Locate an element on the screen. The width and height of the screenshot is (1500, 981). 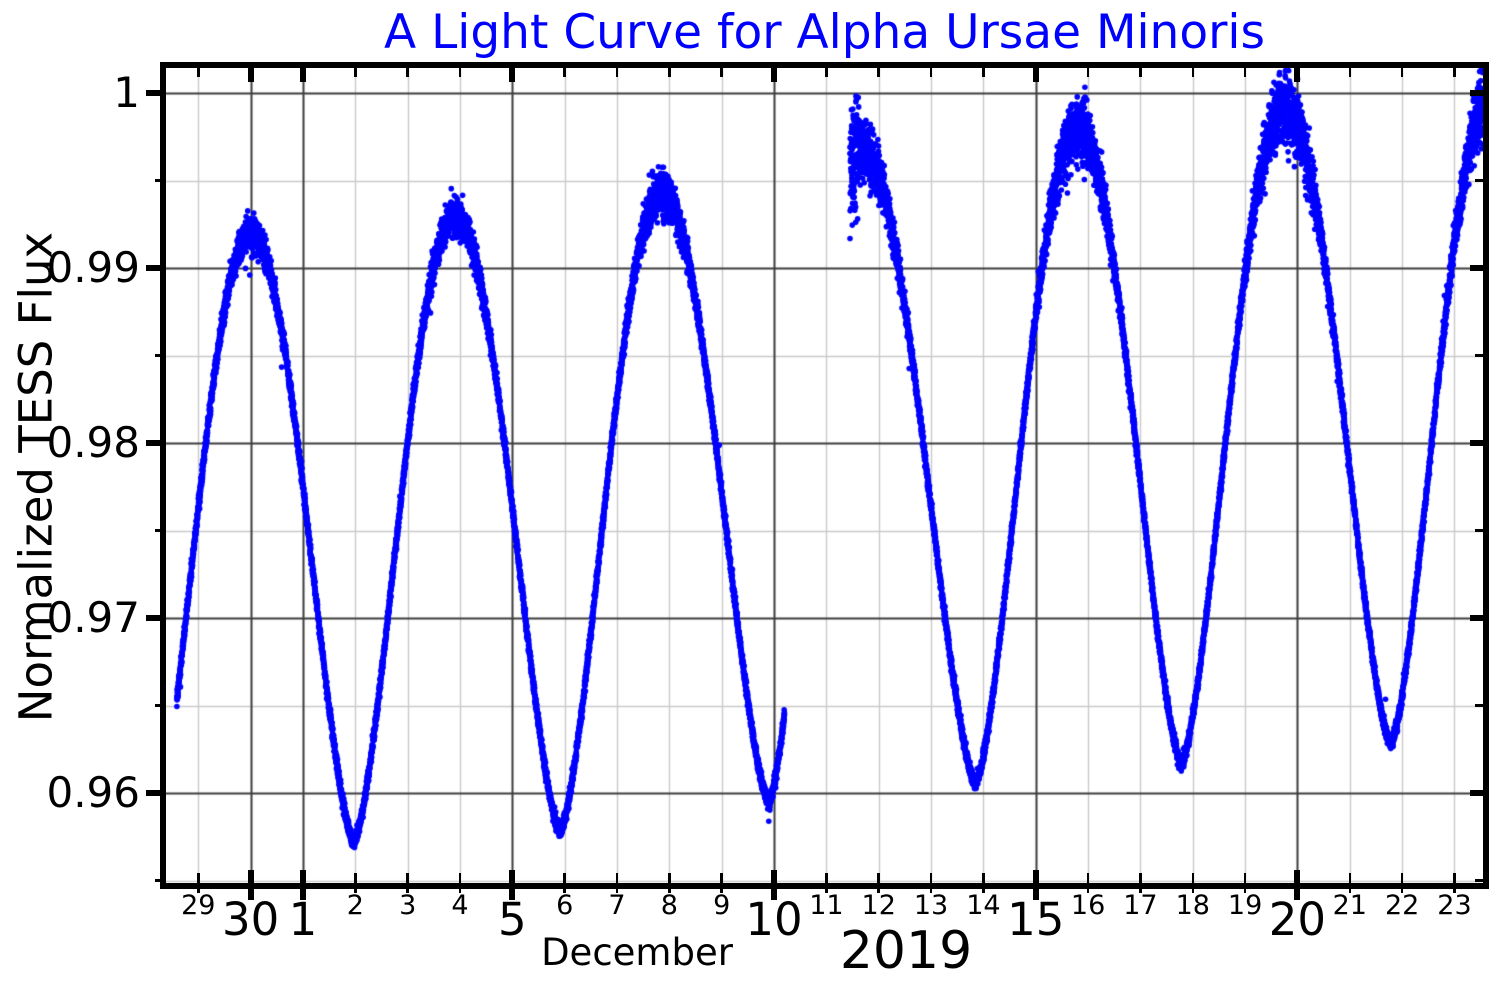
x-axis-month-label: December is located at coordinates (637, 952).